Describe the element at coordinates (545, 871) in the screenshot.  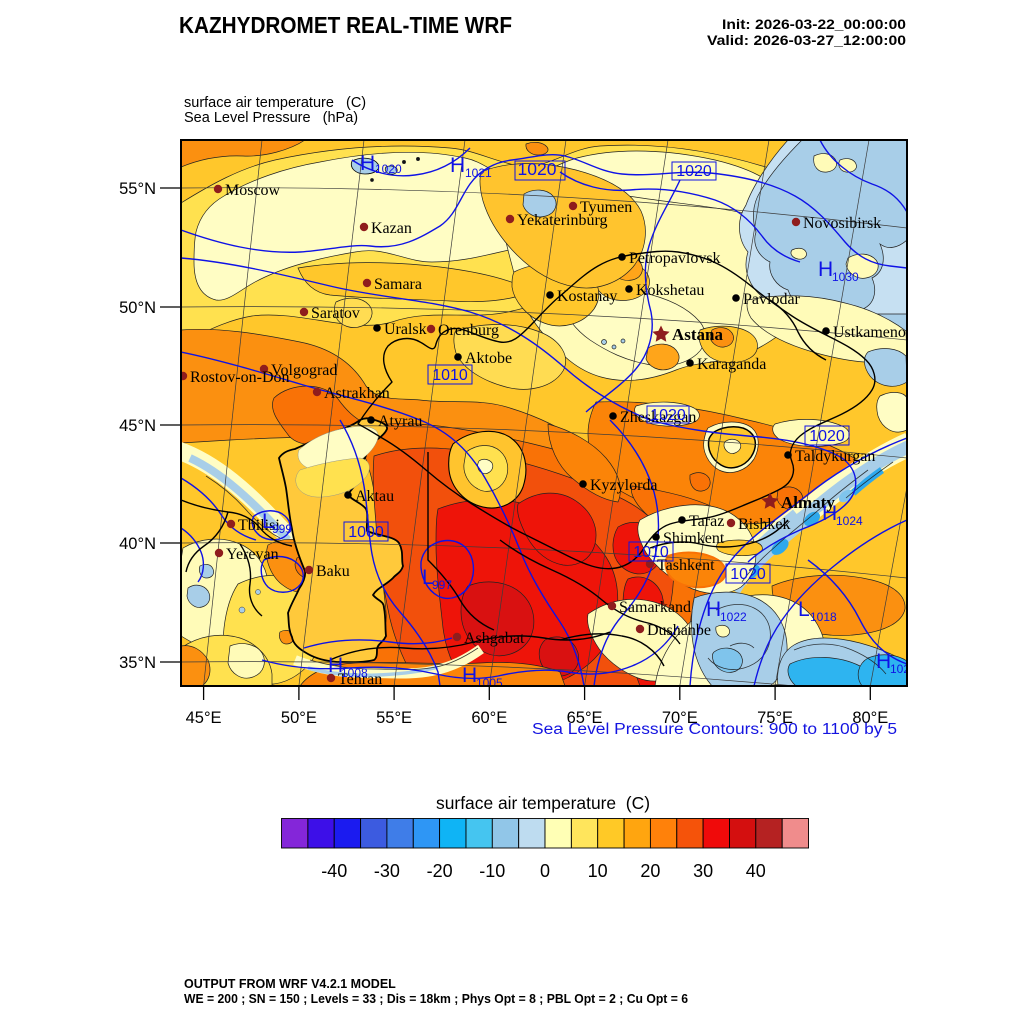
I see `svg-text: 0` at that location.